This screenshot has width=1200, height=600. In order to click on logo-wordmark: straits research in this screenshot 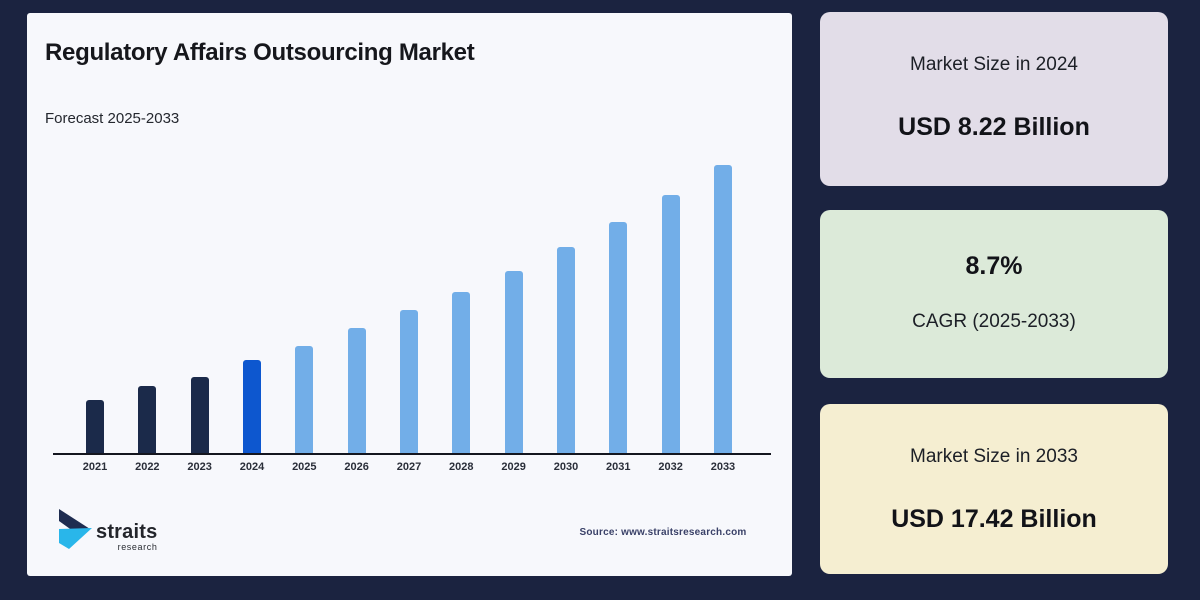, I will do `click(126, 536)`.